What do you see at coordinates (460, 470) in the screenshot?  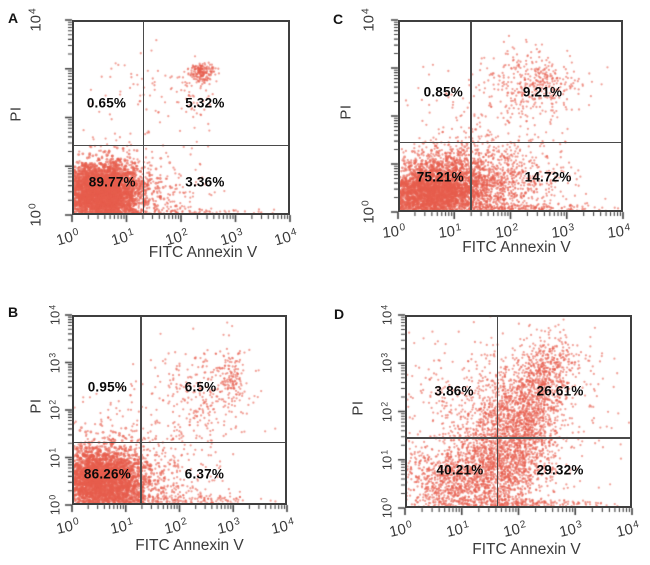 I see `quadrant-pct-lower-left: 40.21%` at bounding box center [460, 470].